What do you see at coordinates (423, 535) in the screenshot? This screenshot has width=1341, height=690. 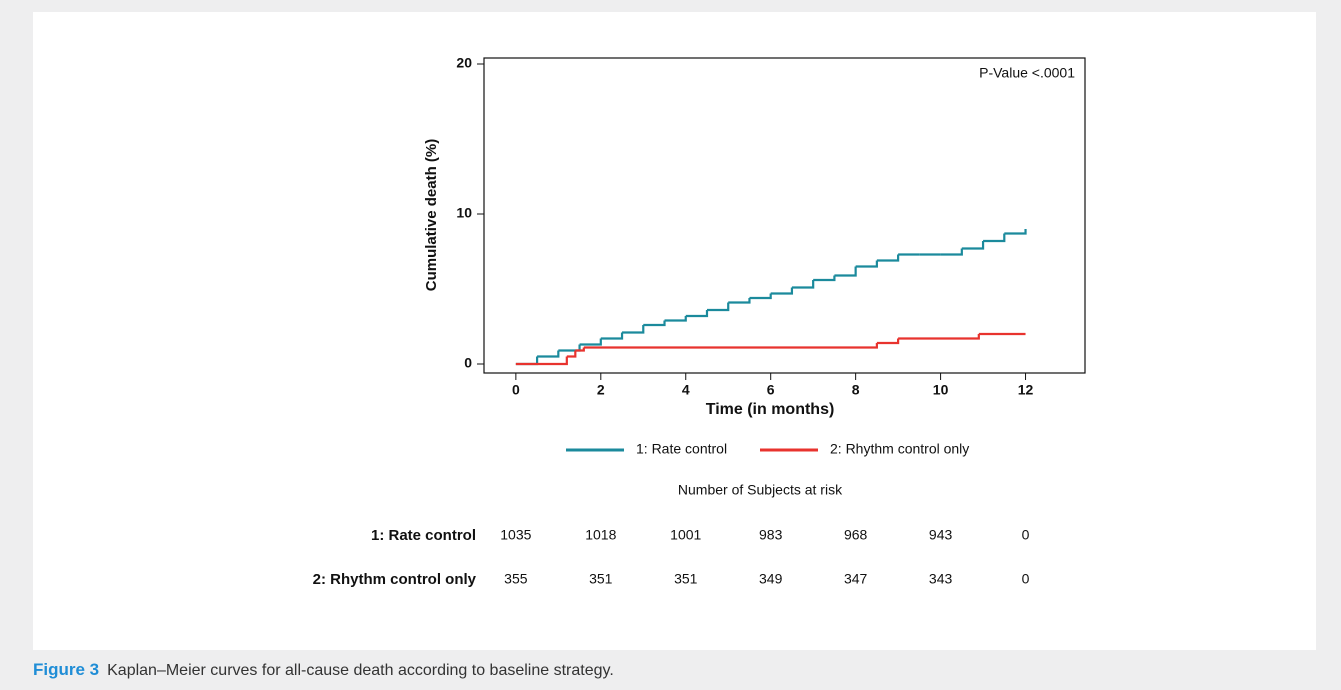 I see `risk-row-label: 1: Rate control` at bounding box center [423, 535].